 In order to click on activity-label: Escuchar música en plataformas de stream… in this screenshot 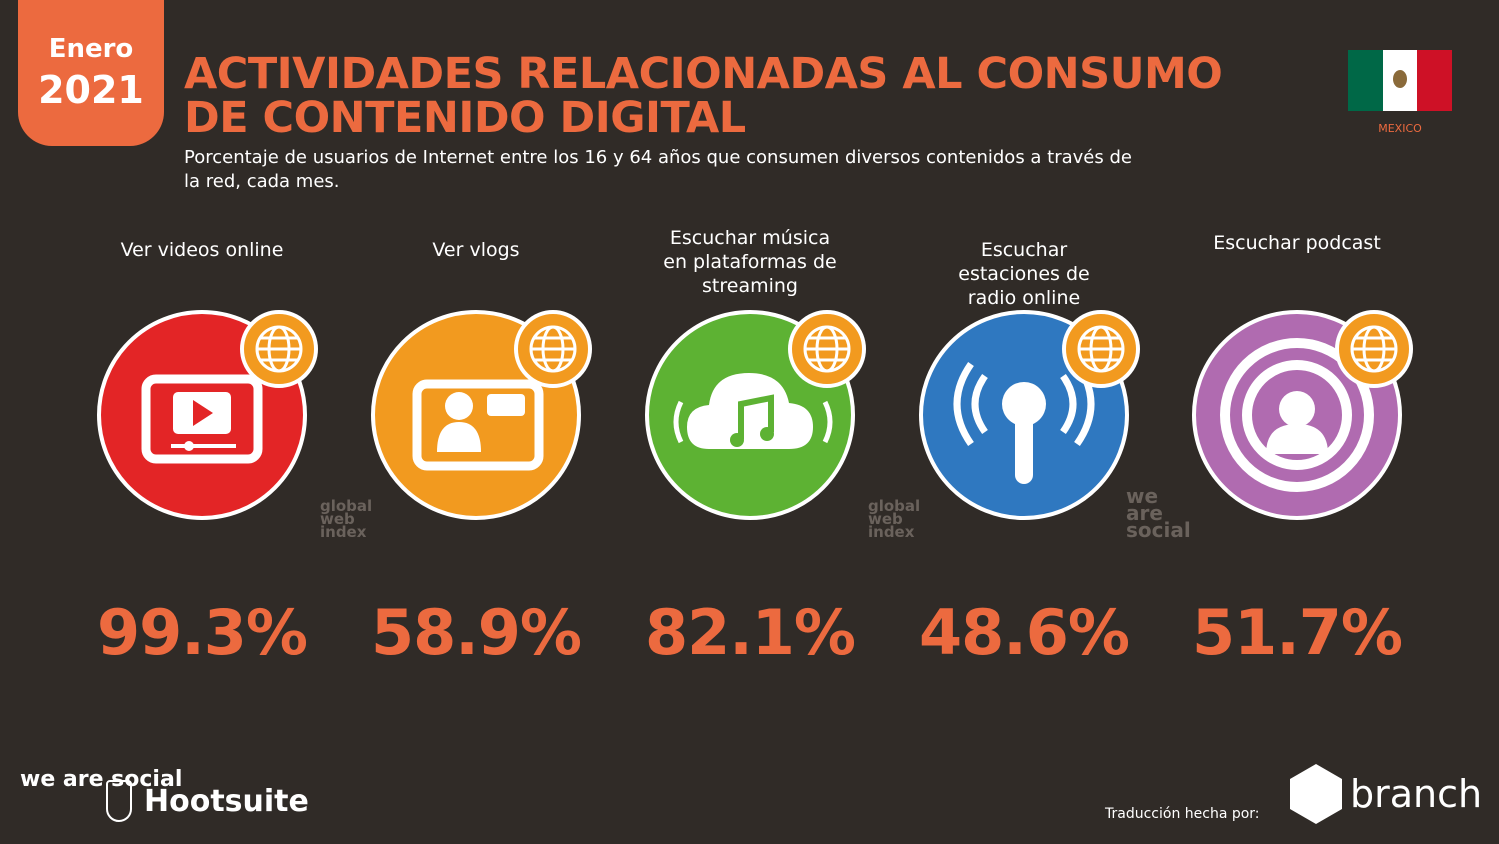, I will do `click(750, 262)`.